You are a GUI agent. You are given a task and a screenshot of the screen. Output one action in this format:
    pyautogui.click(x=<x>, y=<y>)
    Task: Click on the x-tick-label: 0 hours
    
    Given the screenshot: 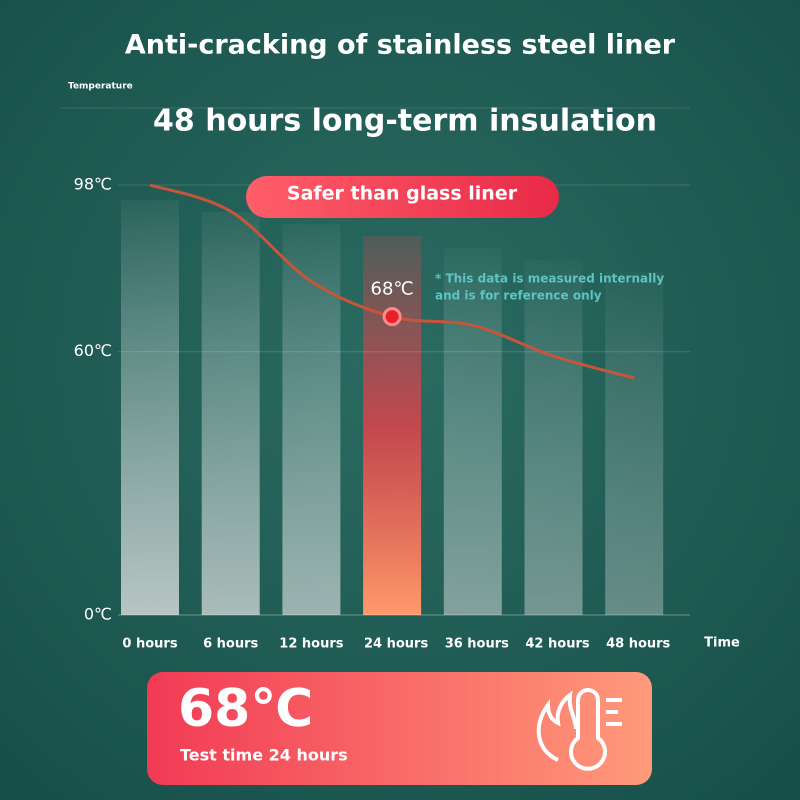 What is the action you would take?
    pyautogui.click(x=149, y=644)
    